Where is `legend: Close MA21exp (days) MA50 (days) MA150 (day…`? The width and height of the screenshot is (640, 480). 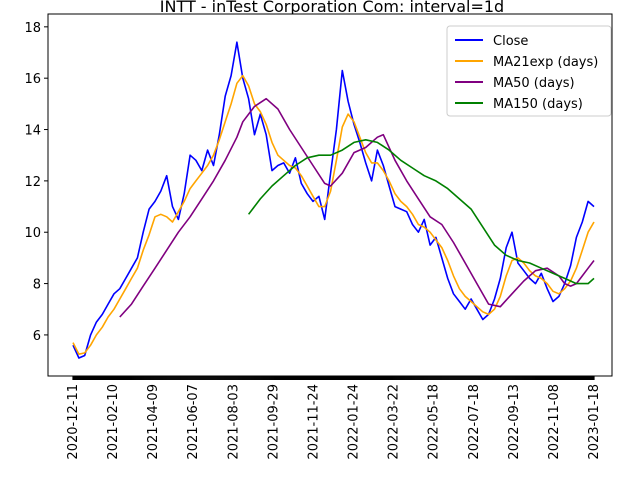 legend: Close MA21exp (days) MA50 (days) MA150 (day… is located at coordinates (529, 71).